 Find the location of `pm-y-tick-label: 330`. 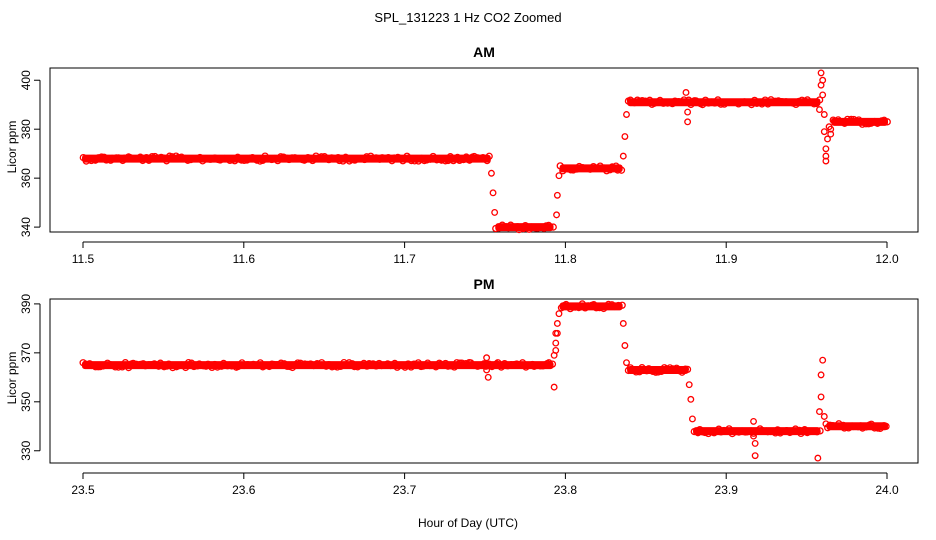

pm-y-tick-label: 330 is located at coordinates (26, 450).